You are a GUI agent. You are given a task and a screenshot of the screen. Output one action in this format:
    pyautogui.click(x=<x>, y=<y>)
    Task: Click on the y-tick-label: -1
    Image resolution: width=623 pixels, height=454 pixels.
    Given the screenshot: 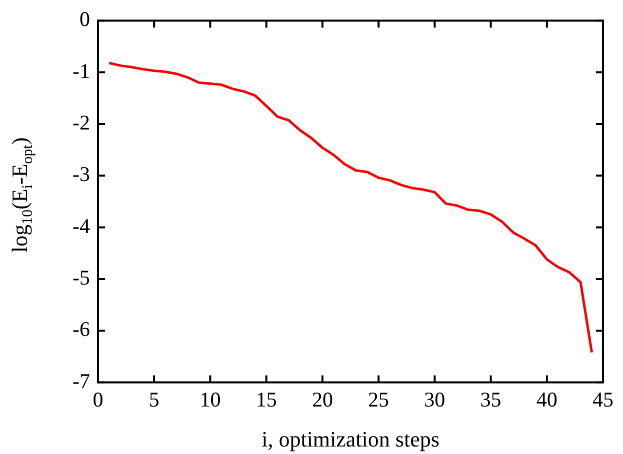 What is the action you would take?
    pyautogui.click(x=81, y=70)
    